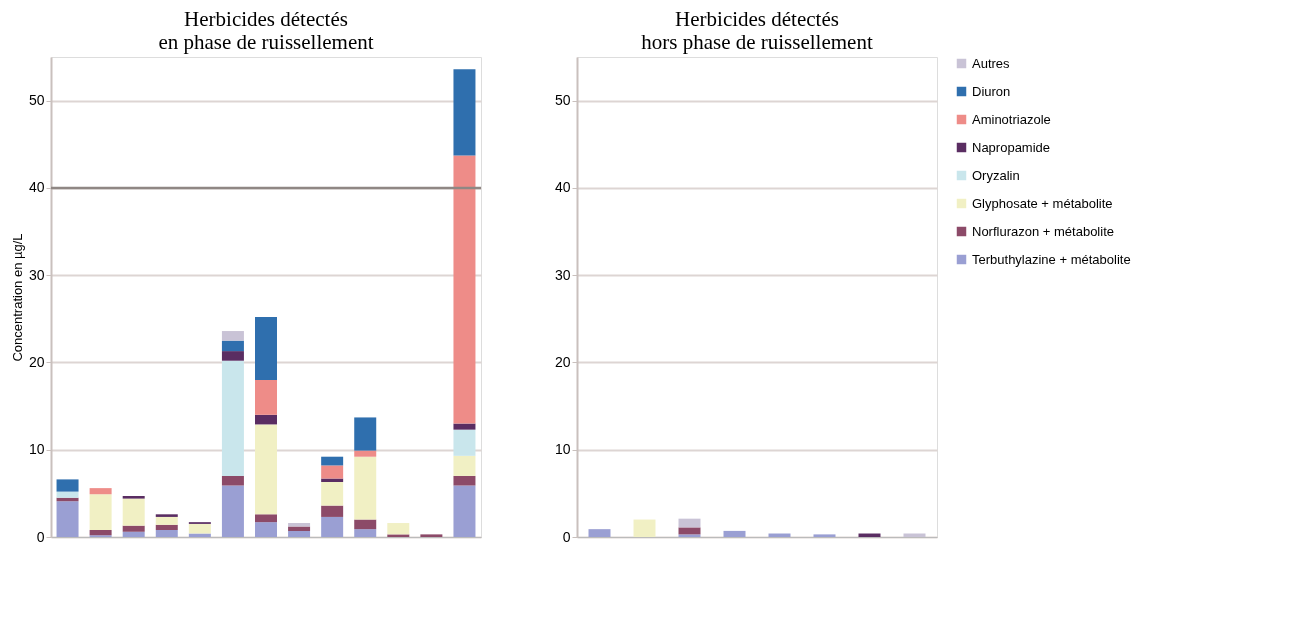 Image resolution: width=1298 pixels, height=624 pixels. What do you see at coordinates (17, 297) in the screenshot?
I see `y-axis-title: Concentration en µg/L` at bounding box center [17, 297].